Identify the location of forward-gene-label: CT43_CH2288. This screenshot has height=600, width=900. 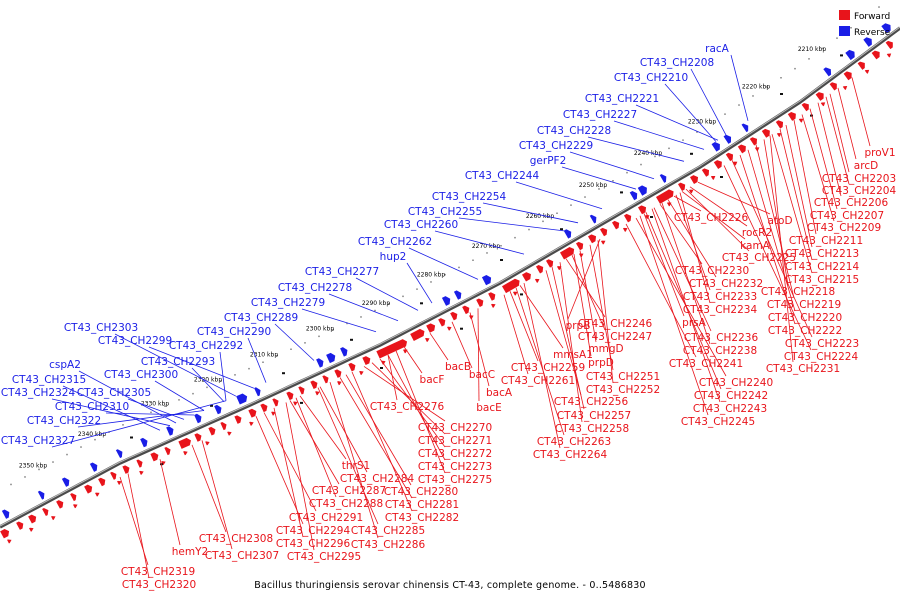
(346, 504).